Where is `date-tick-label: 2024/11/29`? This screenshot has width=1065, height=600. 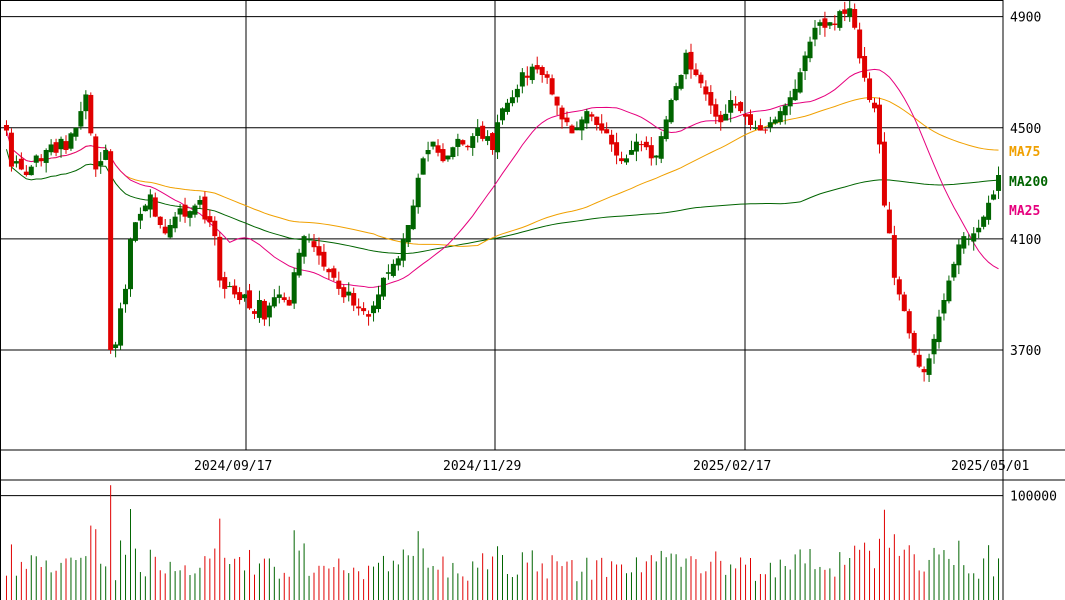
date-tick-label: 2024/11/29 is located at coordinates (482, 466).